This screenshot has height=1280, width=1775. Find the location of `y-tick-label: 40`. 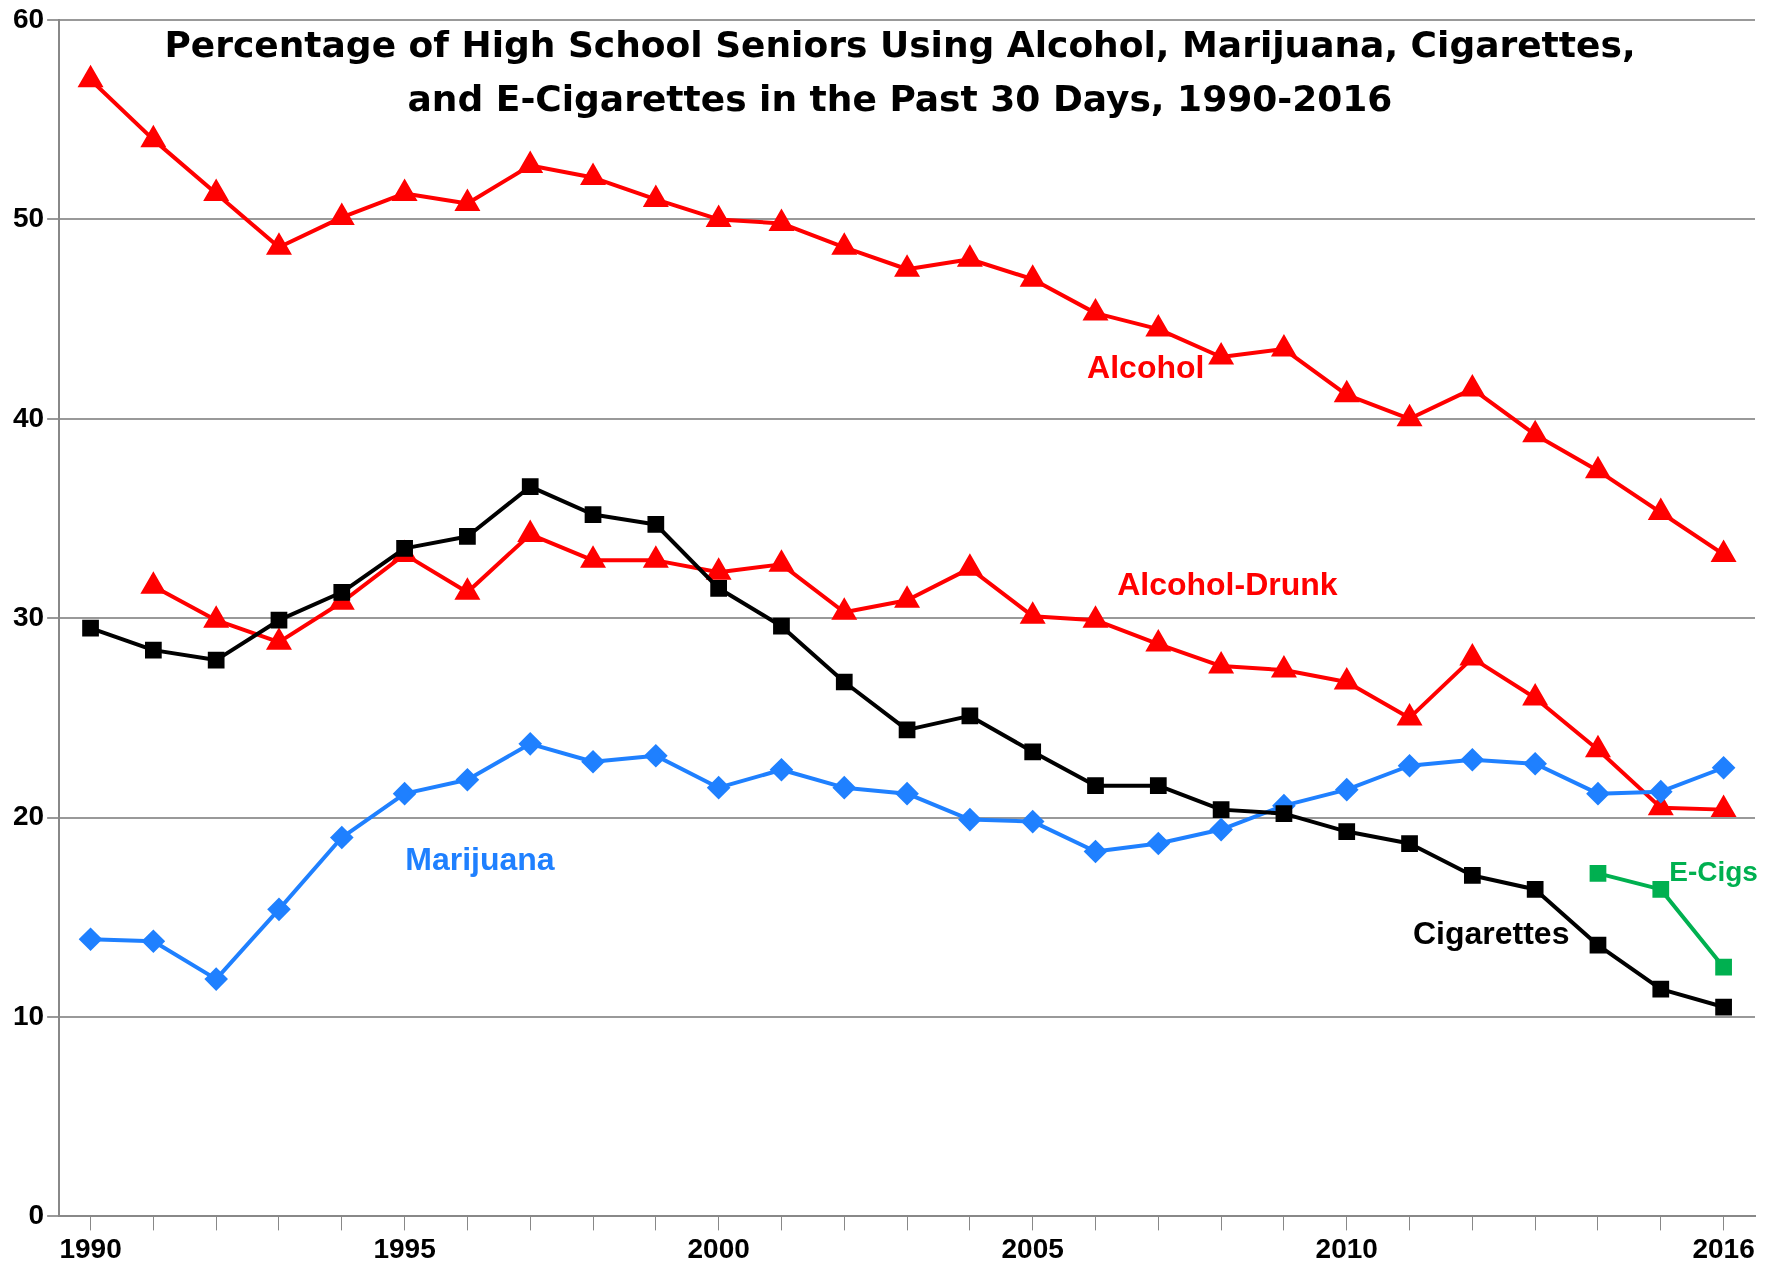

y-tick-label: 40 is located at coordinates (28, 417).